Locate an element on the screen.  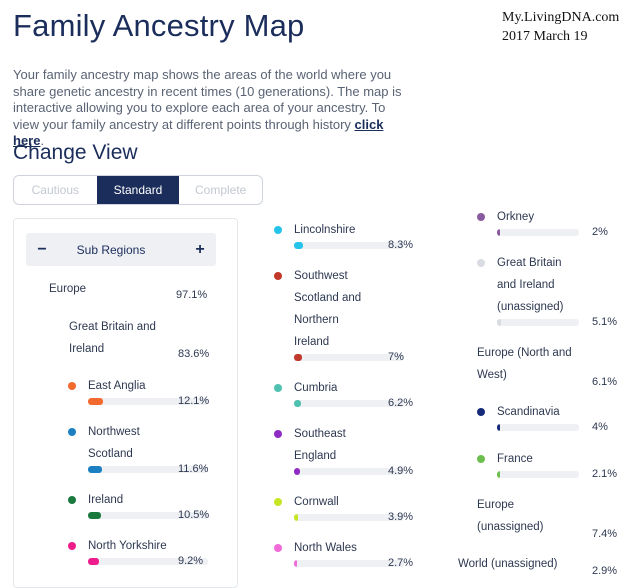
region-percent: 97.1% is located at coordinates (192, 295).